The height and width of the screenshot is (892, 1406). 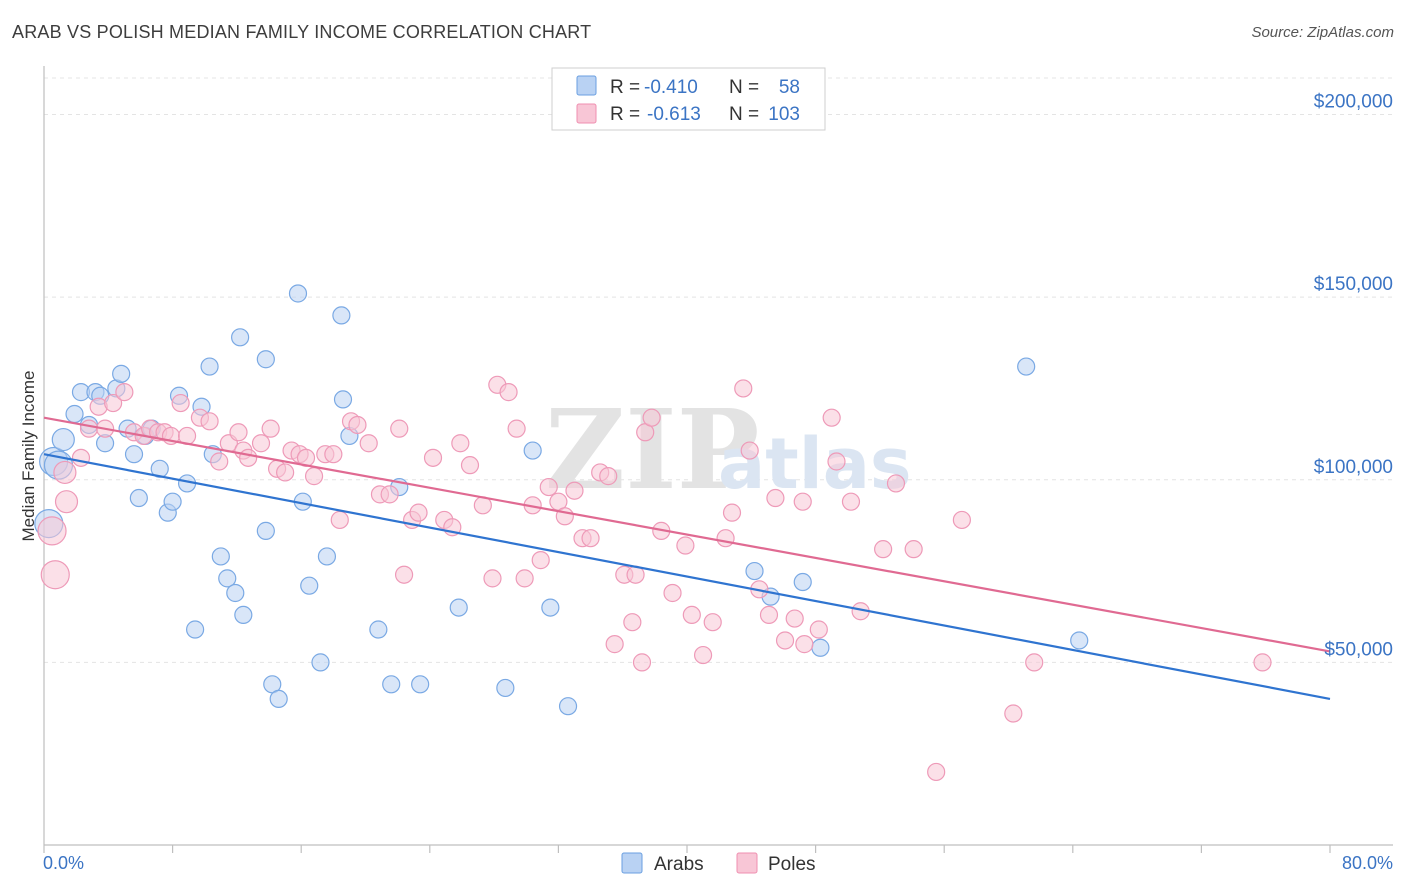 What do you see at coordinates (744, 114) in the screenshot?
I see `legend-n-label-poles: N =` at bounding box center [744, 114].